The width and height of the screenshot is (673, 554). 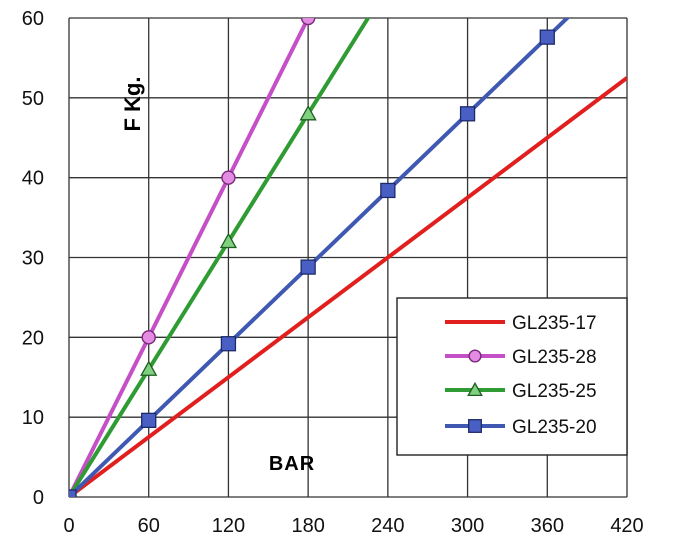 What do you see at coordinates (149, 526) in the screenshot?
I see `x-tick-label: 60` at bounding box center [149, 526].